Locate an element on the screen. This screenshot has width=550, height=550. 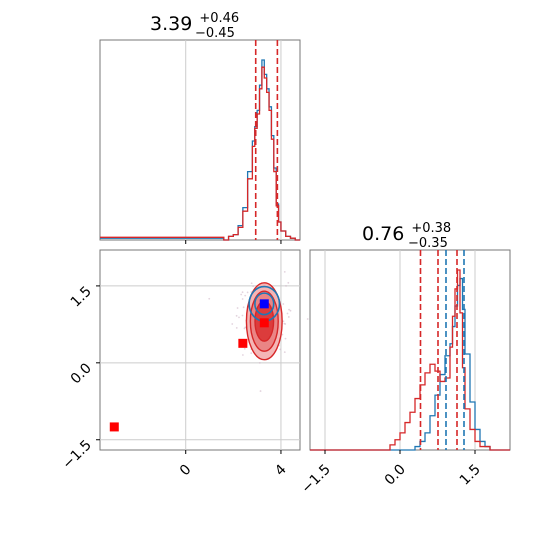
x-tick-label: 0.0 is located at coordinates (395, 475).